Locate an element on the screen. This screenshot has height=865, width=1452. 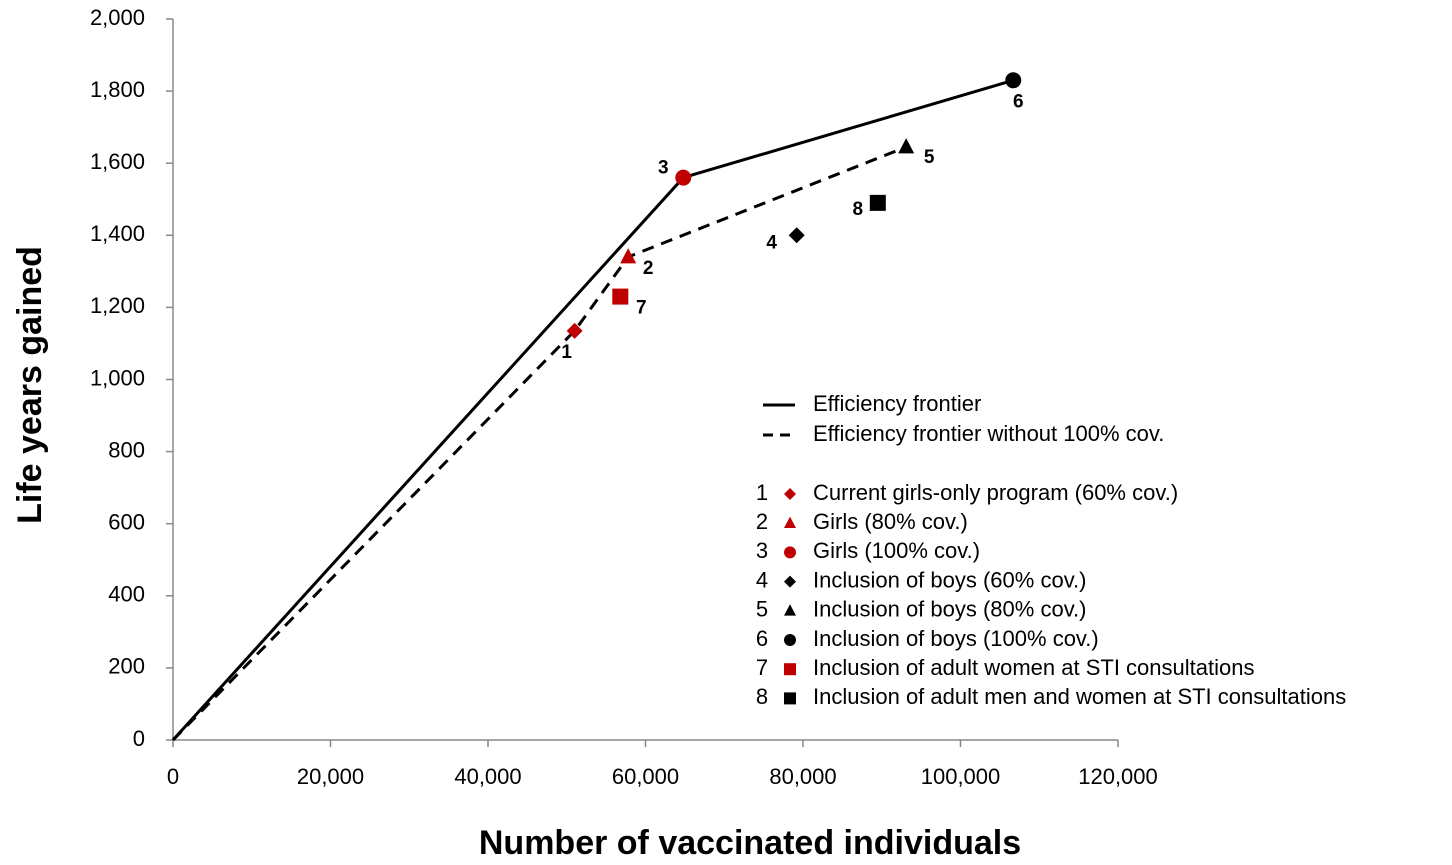
y-tick-label: 1,400 is located at coordinates (117, 233).